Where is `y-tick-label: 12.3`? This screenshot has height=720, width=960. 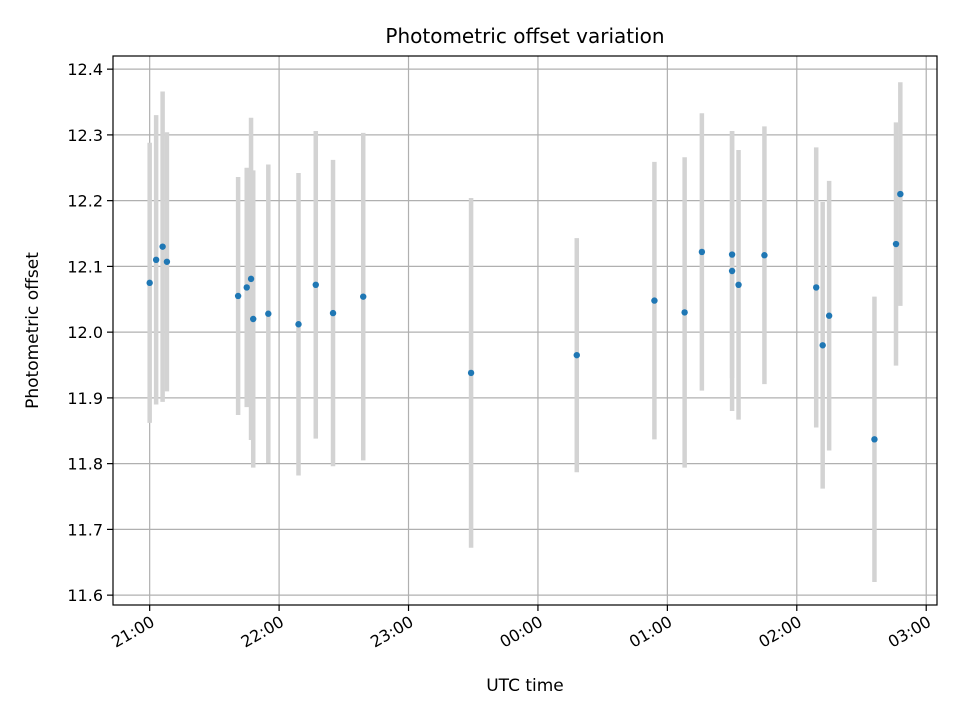
y-tick-label: 12.3 is located at coordinates (85, 135).